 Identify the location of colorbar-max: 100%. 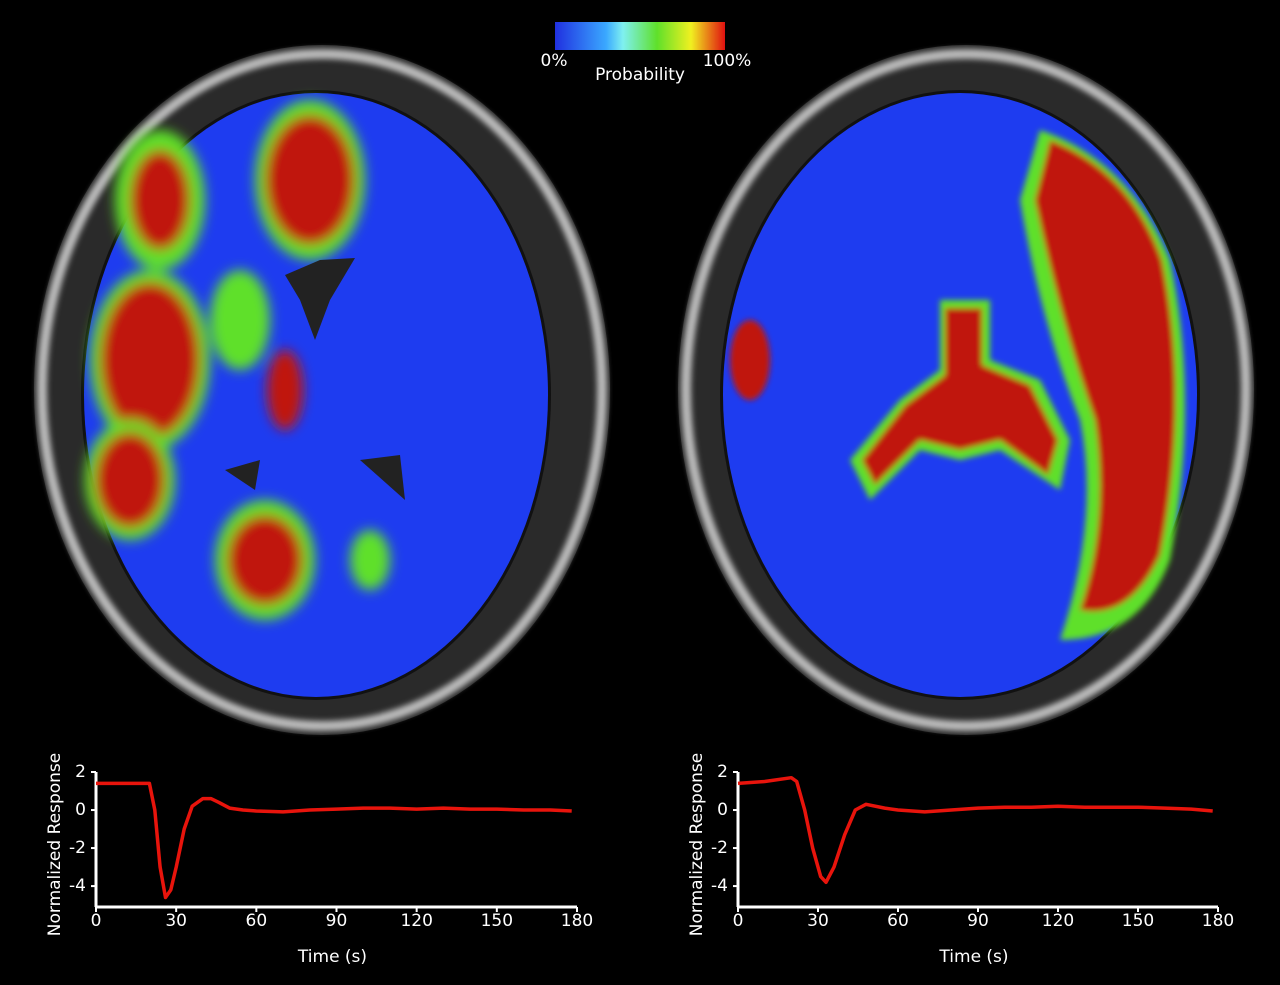
(727, 61).